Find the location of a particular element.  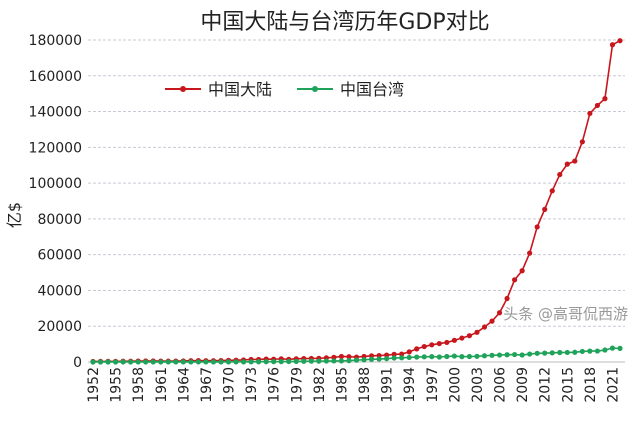

y-tick-label: 80000 is located at coordinates (59, 220).